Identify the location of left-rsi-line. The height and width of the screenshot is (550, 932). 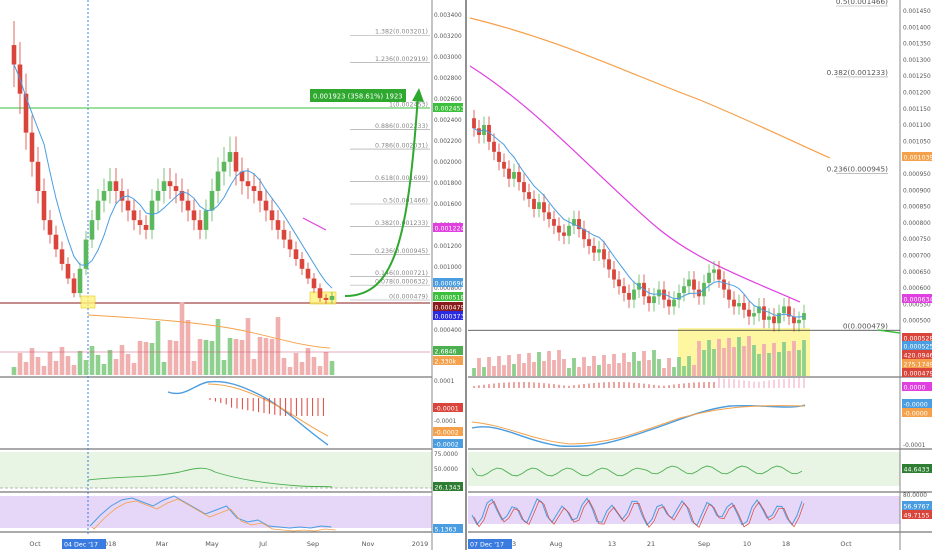
(210, 477).